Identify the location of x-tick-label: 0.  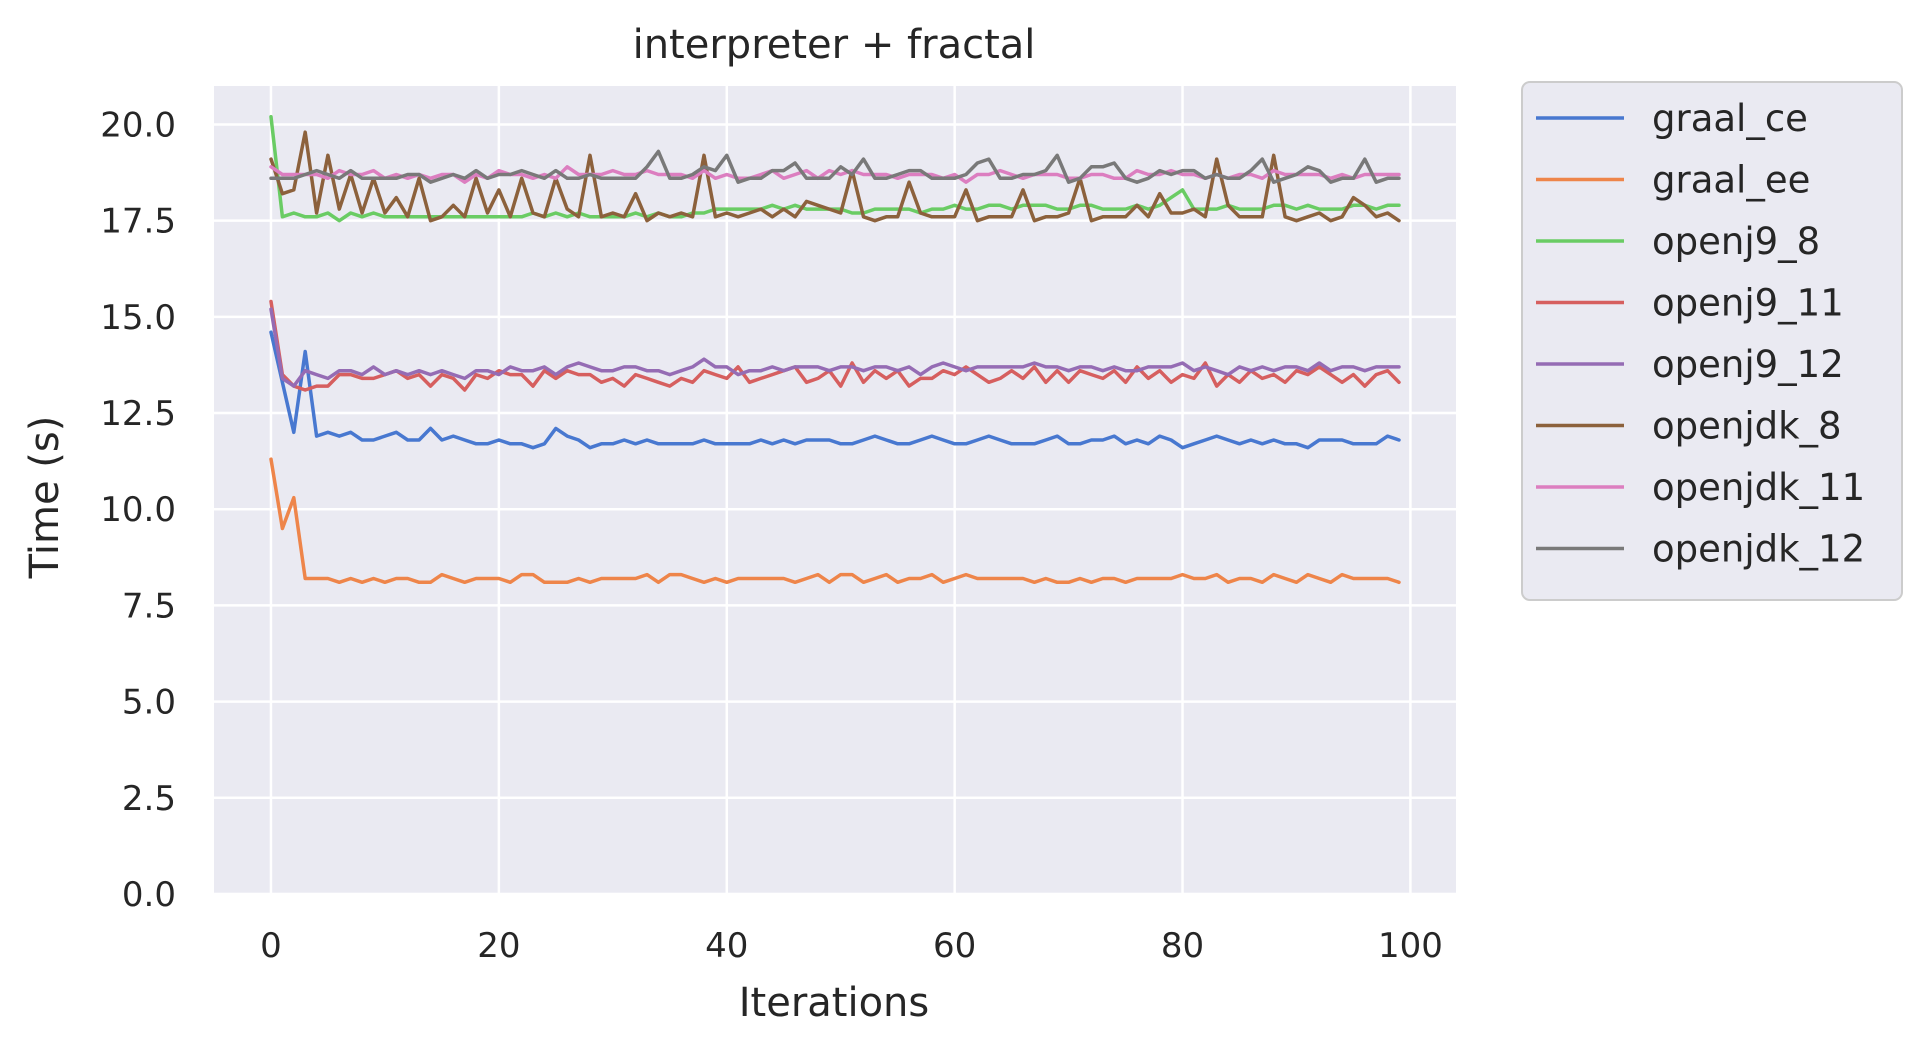
(271, 946).